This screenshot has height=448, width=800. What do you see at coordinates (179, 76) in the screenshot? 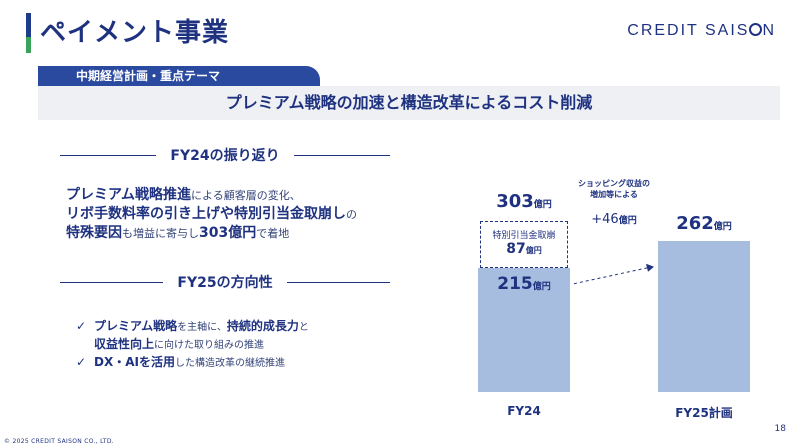
I see `theme-tab: 中期経営計画・重点テーマ` at bounding box center [179, 76].